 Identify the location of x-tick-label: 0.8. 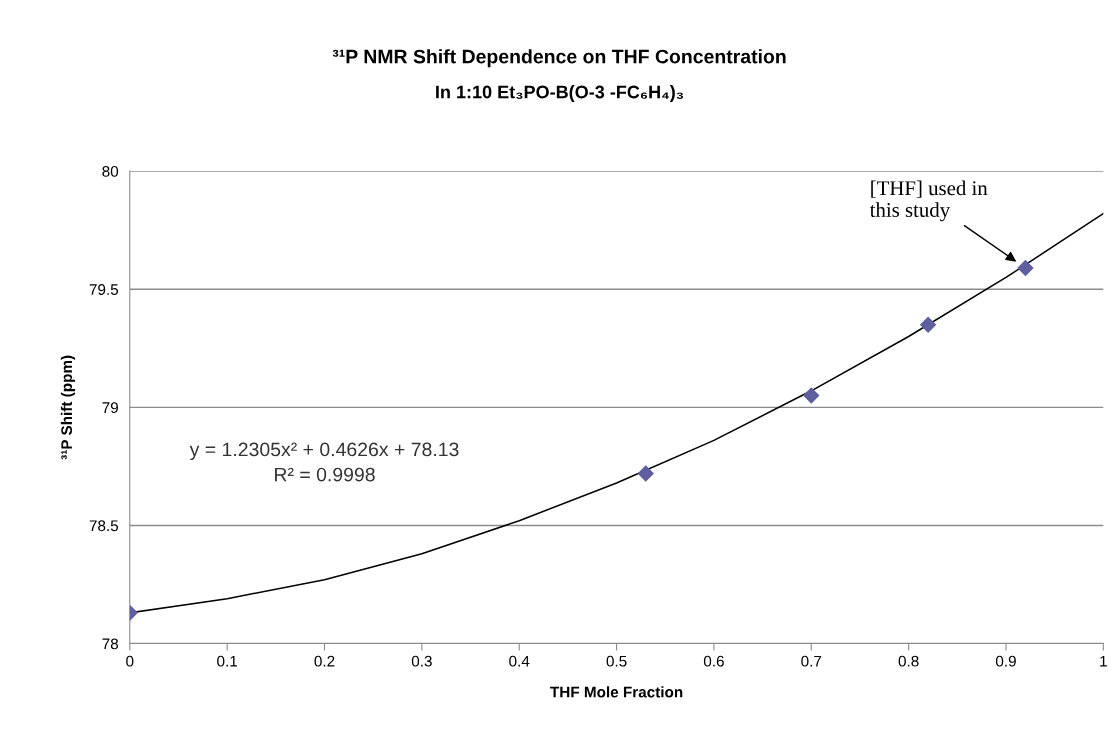
(908, 661).